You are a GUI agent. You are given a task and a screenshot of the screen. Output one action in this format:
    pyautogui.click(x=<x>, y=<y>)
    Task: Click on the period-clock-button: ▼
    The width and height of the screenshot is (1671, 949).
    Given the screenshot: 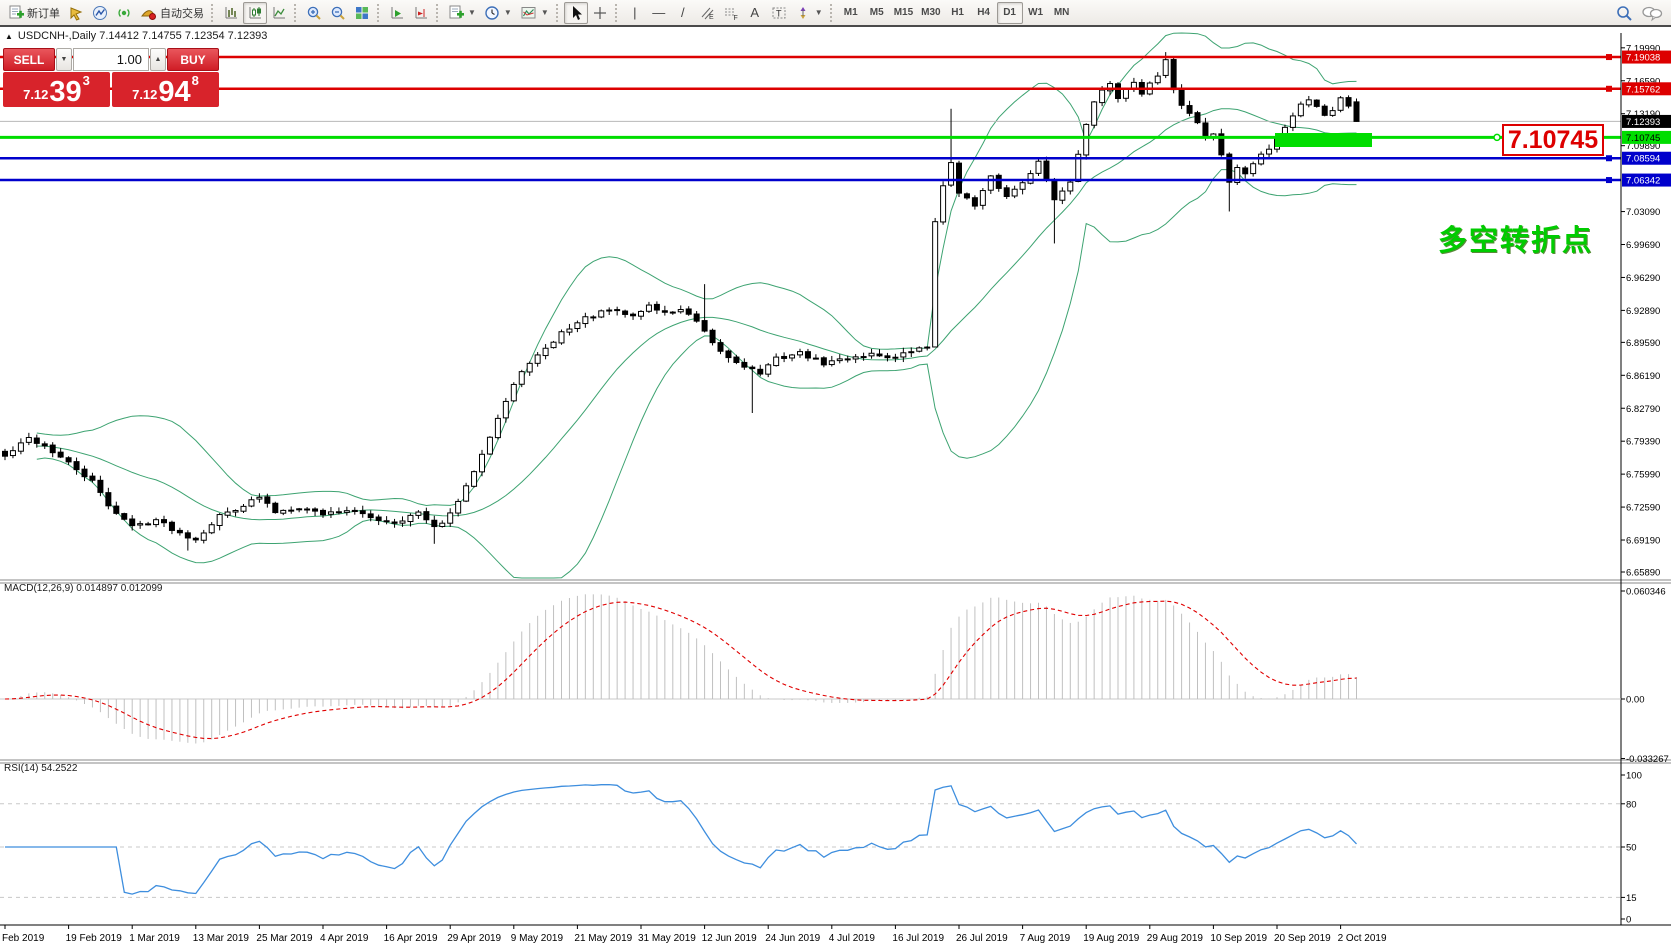 What is the action you would take?
    pyautogui.click(x=498, y=13)
    